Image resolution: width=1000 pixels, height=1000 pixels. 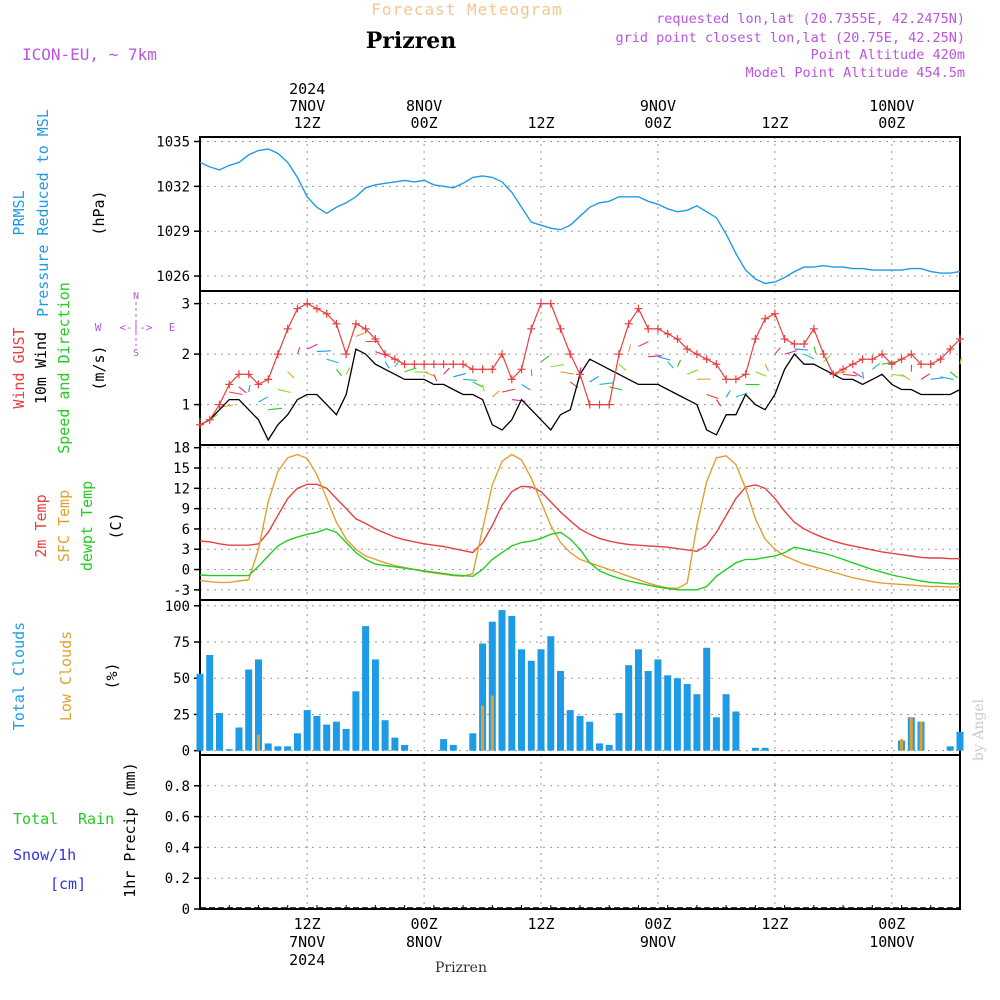 I want to click on precip-label-total: Total, so click(x=35, y=819).